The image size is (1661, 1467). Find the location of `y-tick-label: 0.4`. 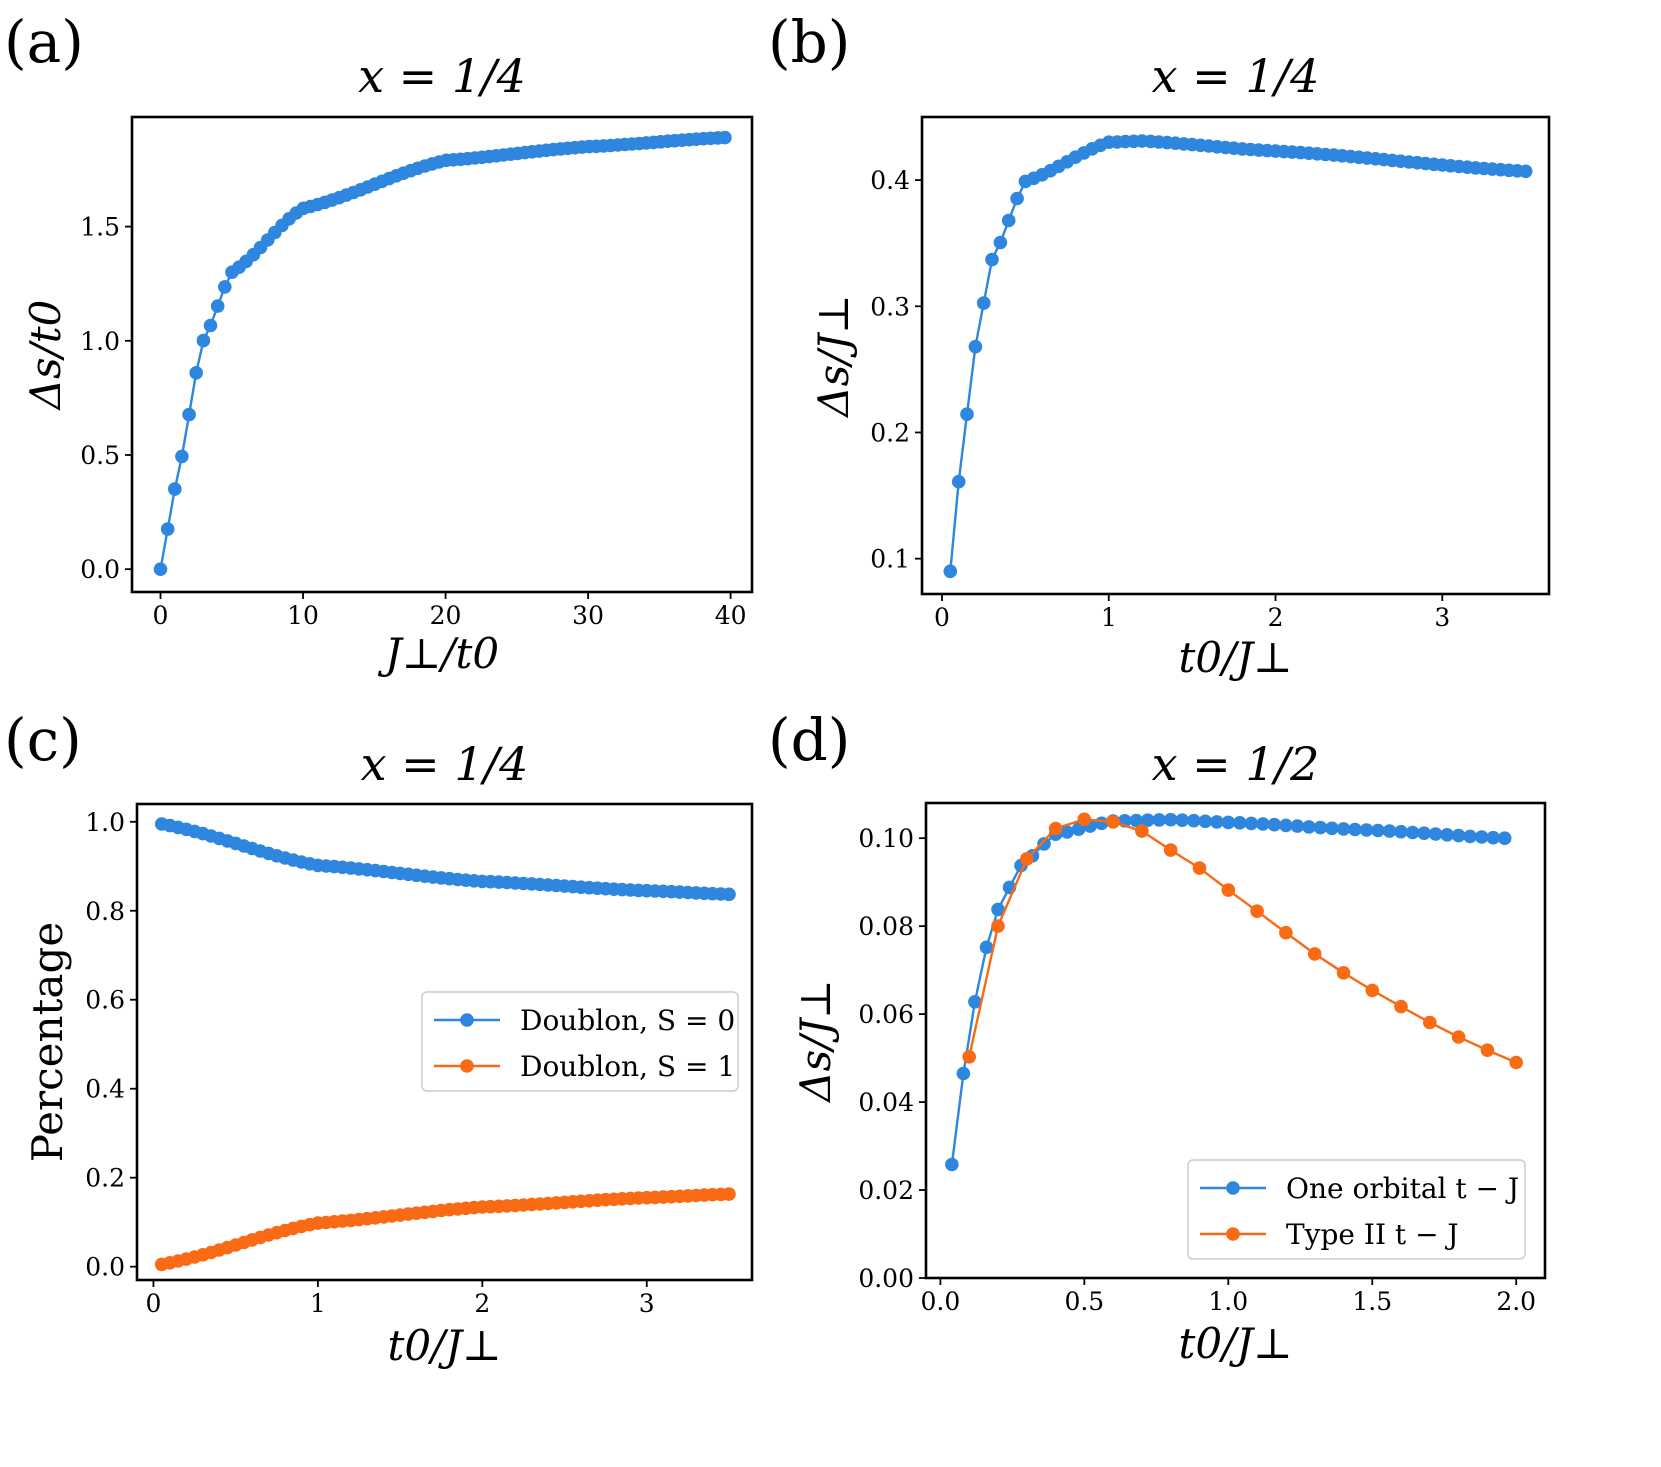

y-tick-label: 0.4 is located at coordinates (890, 180).